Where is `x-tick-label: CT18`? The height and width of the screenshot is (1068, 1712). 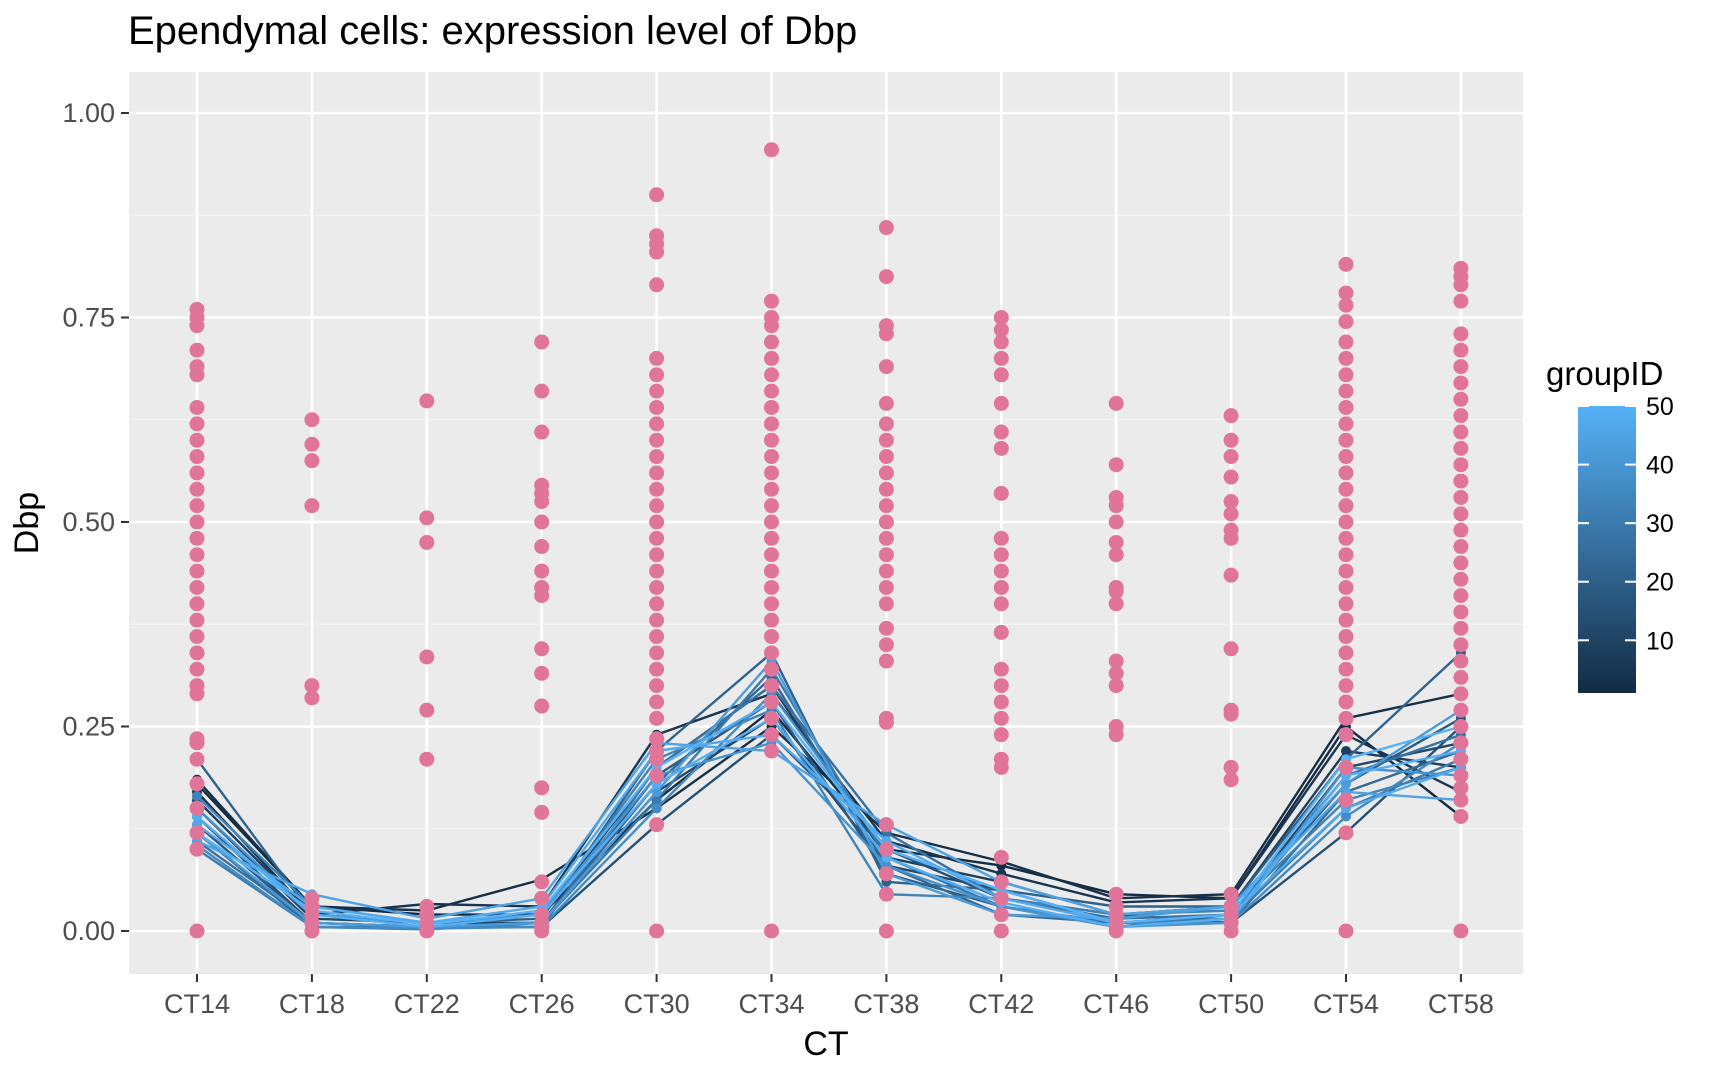
x-tick-label: CT18 is located at coordinates (312, 1004).